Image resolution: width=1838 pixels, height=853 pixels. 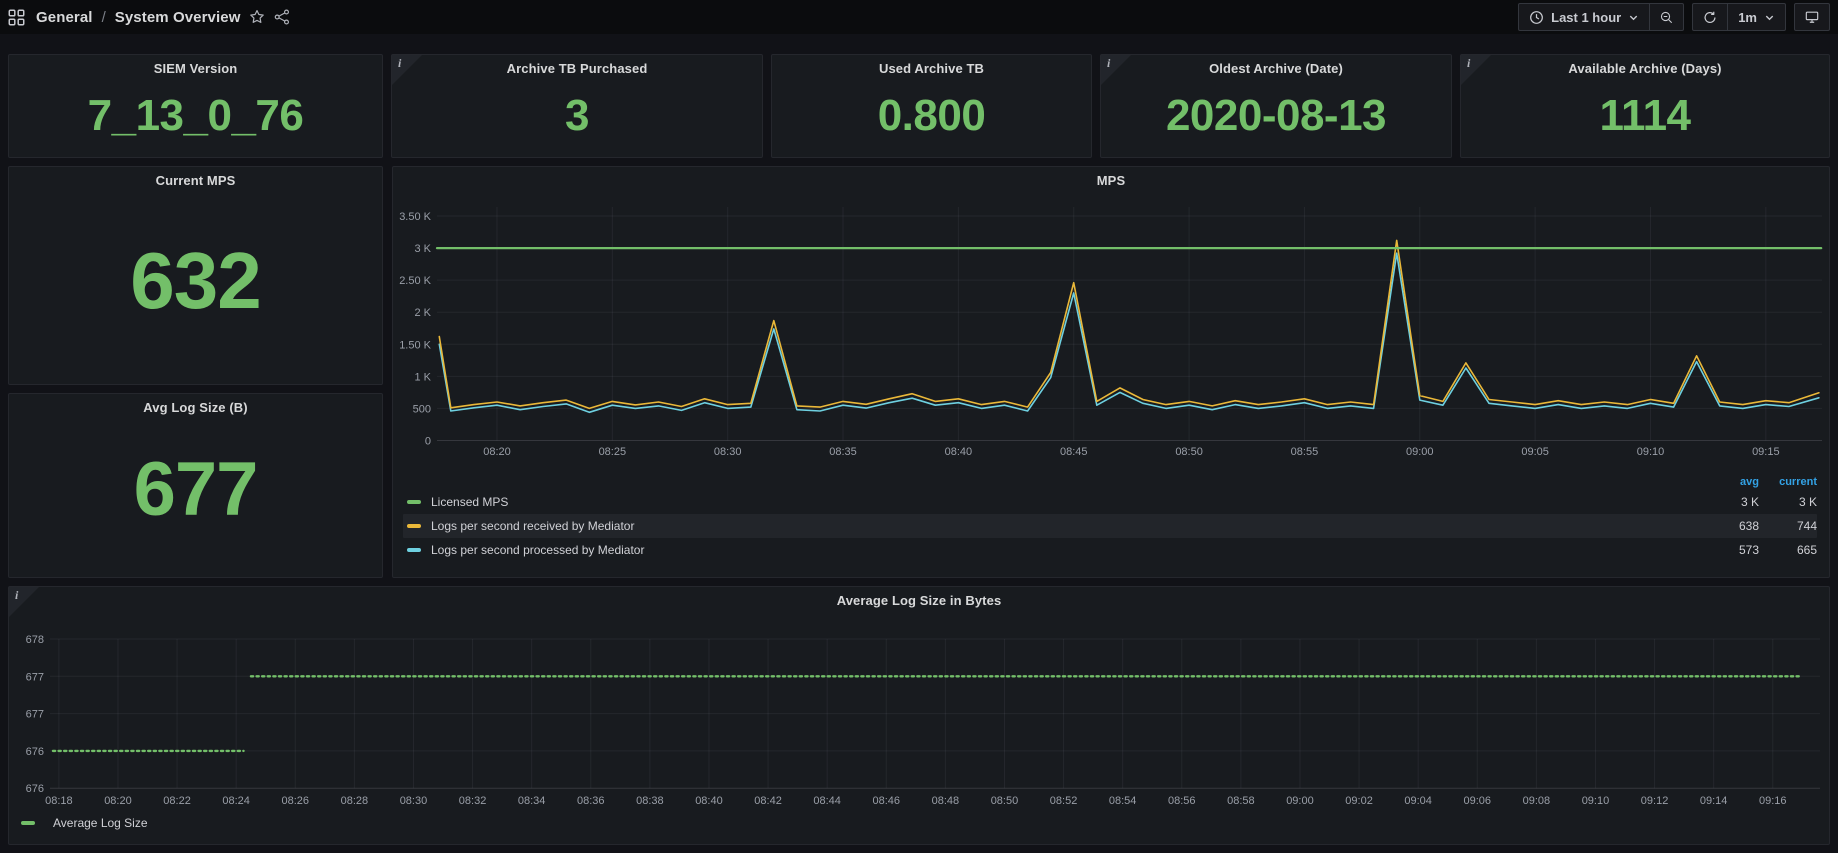 What do you see at coordinates (415, 217) in the screenshot?
I see `y-tick-label: 3.50 K` at bounding box center [415, 217].